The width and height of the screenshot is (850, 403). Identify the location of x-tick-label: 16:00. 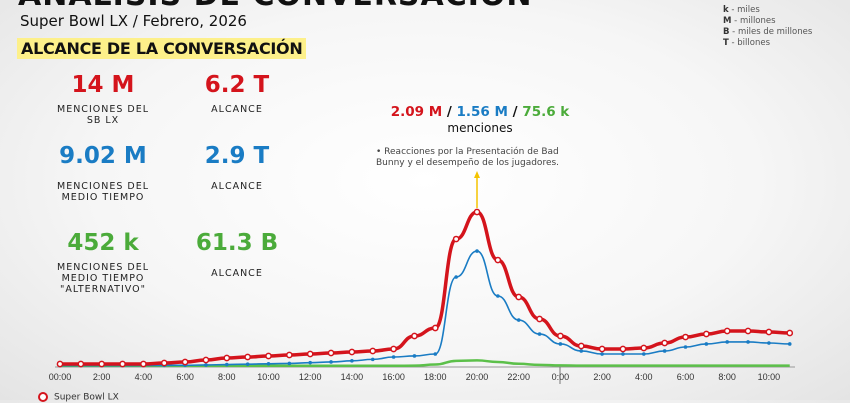
(393, 377).